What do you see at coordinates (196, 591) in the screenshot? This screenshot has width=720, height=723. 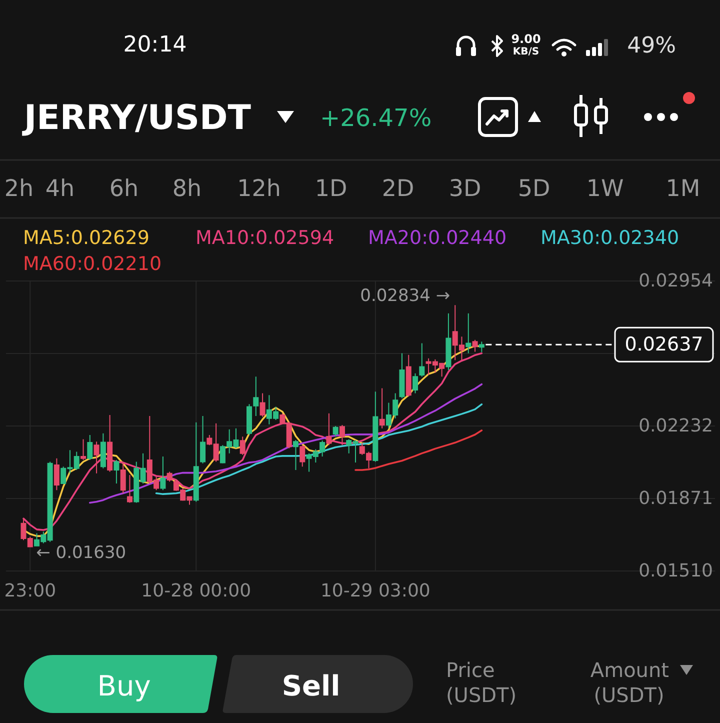 I see `x-tick-label: 10-28 00:00` at bounding box center [196, 591].